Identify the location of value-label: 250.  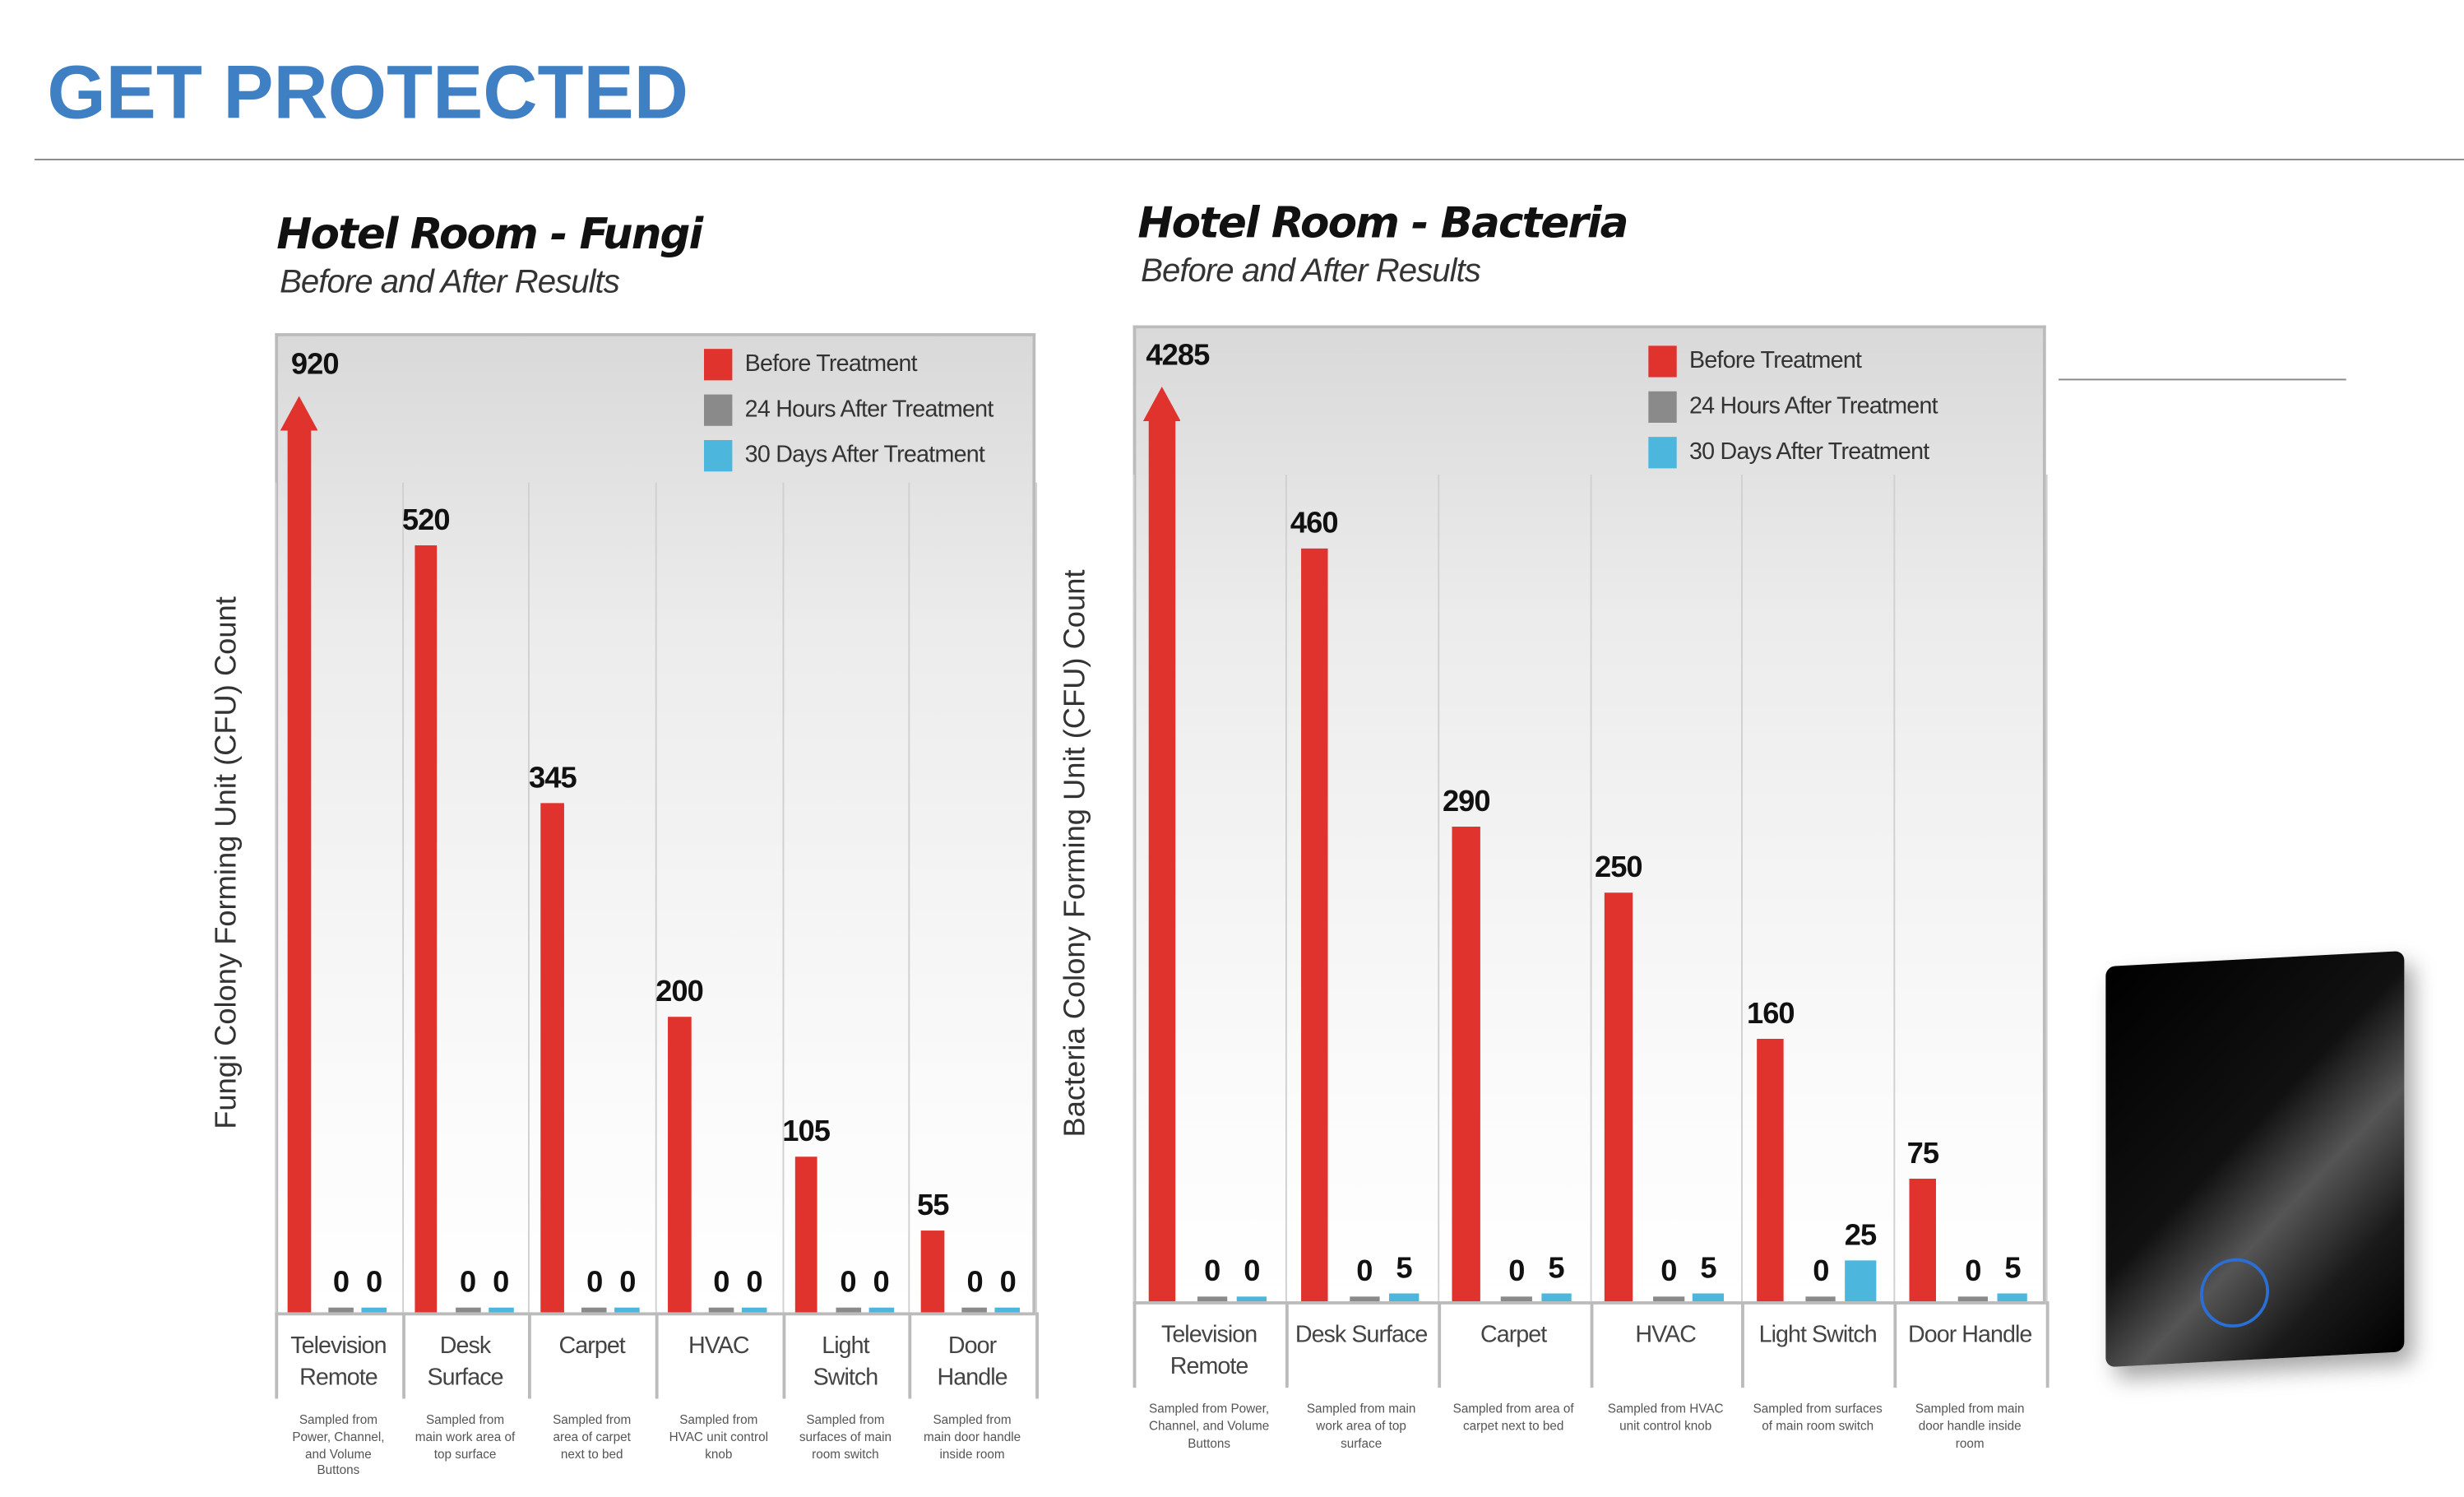
(1618, 868).